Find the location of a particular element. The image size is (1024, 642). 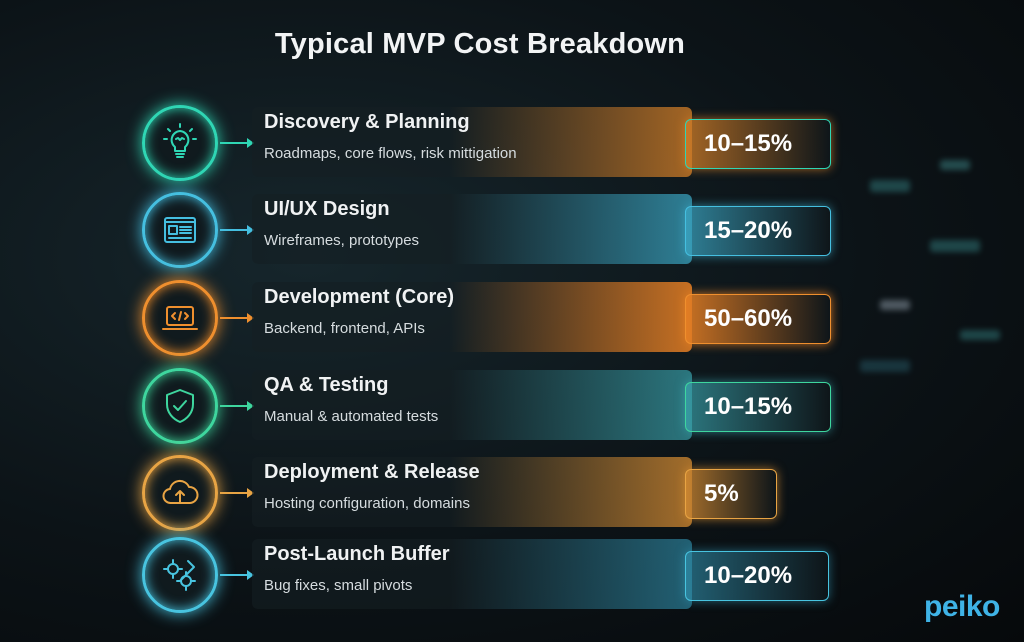

item-percent-badge: 5% is located at coordinates (731, 494).